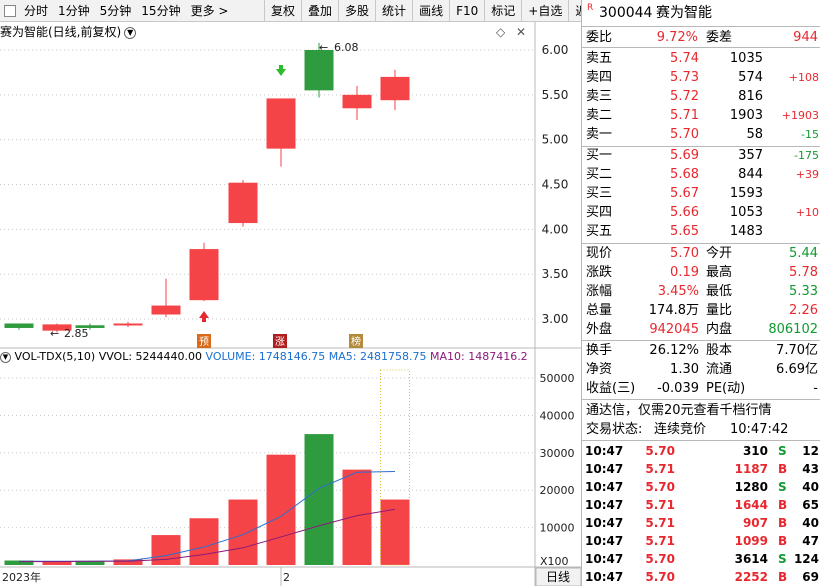 The width and height of the screenshot is (820, 586). What do you see at coordinates (557, 415) in the screenshot?
I see `volume-tick-label: 40000` at bounding box center [557, 415].